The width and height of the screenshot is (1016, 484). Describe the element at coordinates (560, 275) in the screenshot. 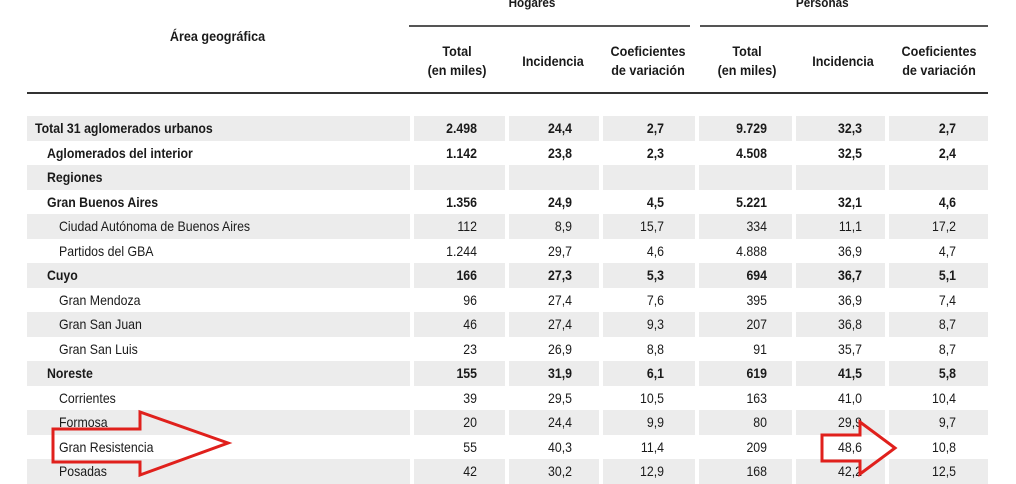

I see `table-cell: 27,3` at that location.